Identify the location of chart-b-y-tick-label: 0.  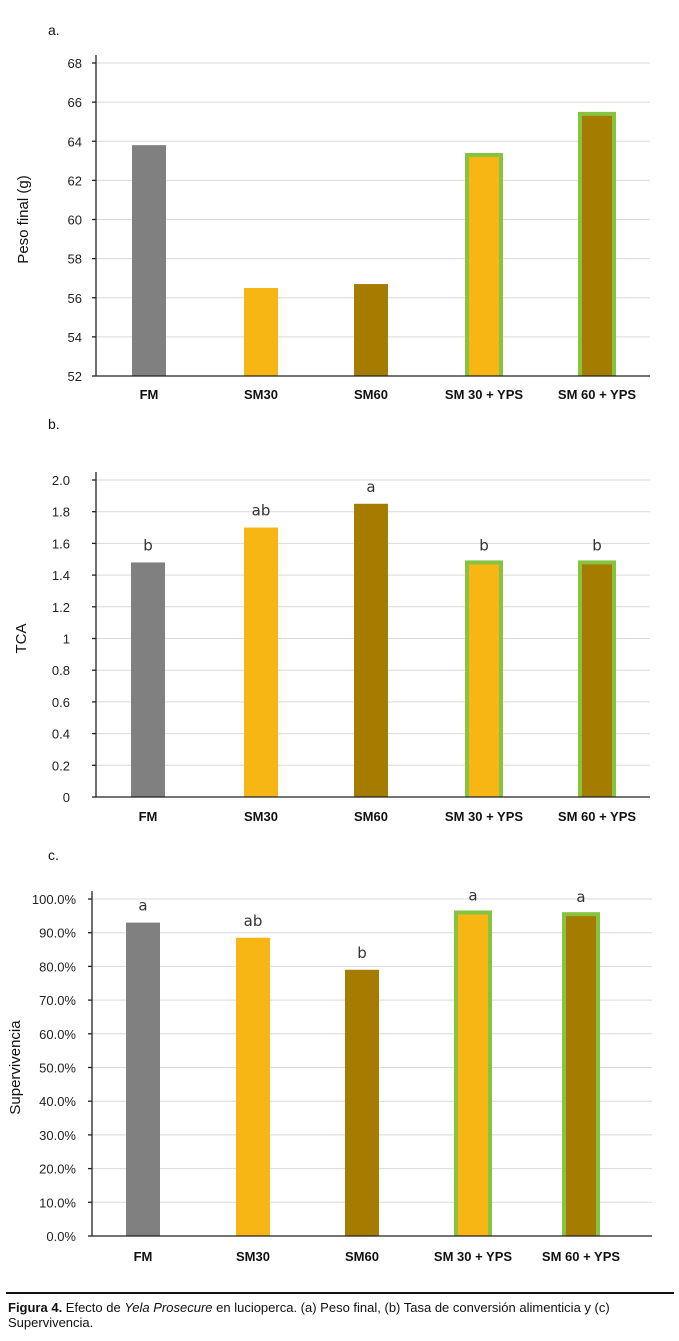
(66, 797).